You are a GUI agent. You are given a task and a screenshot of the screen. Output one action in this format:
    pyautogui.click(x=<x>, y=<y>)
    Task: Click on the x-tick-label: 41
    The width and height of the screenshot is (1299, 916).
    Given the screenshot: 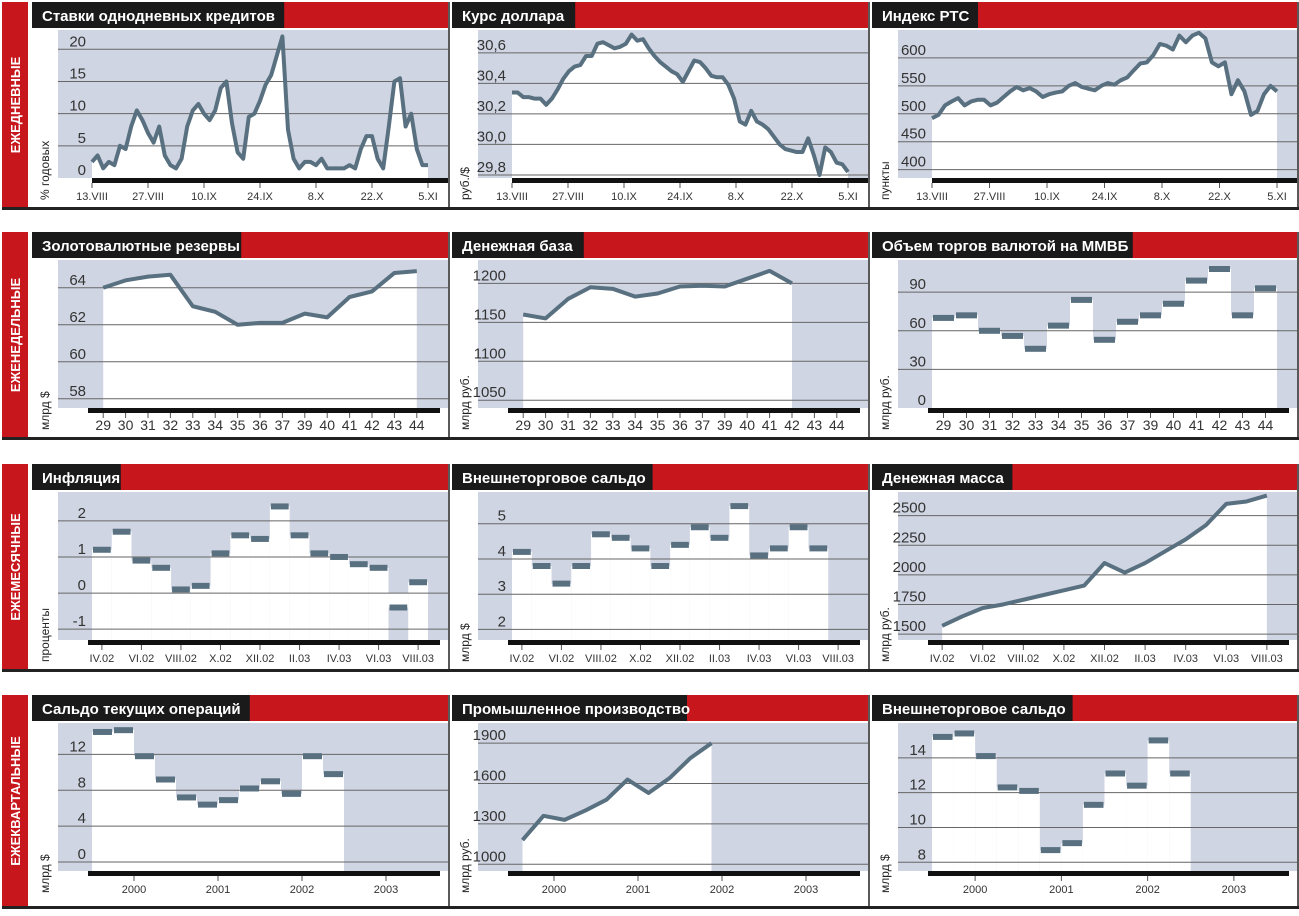 What is the action you would take?
    pyautogui.click(x=1197, y=425)
    